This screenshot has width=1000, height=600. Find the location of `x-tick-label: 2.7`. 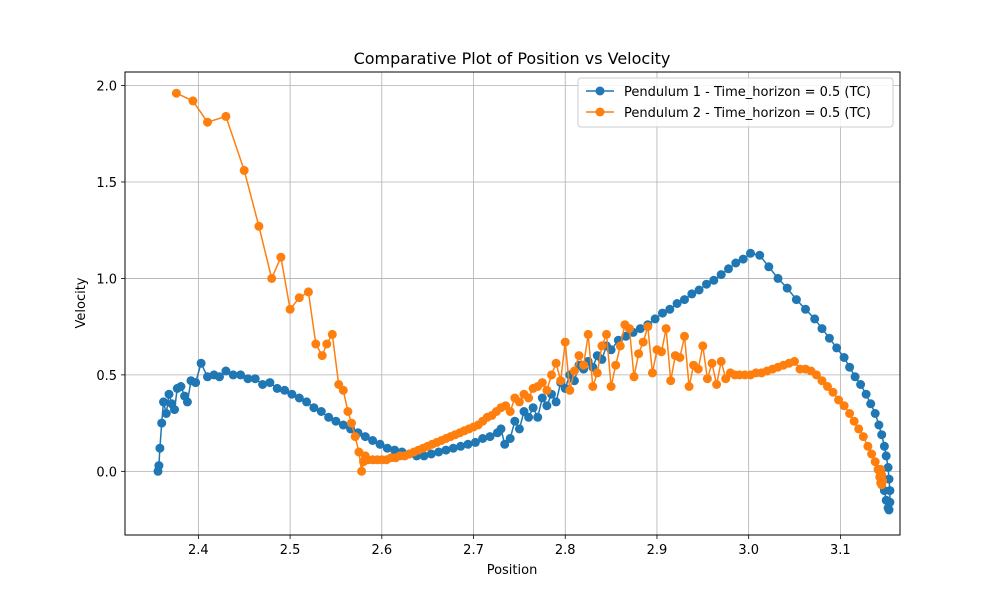

x-tick-label: 2.7 is located at coordinates (473, 550).